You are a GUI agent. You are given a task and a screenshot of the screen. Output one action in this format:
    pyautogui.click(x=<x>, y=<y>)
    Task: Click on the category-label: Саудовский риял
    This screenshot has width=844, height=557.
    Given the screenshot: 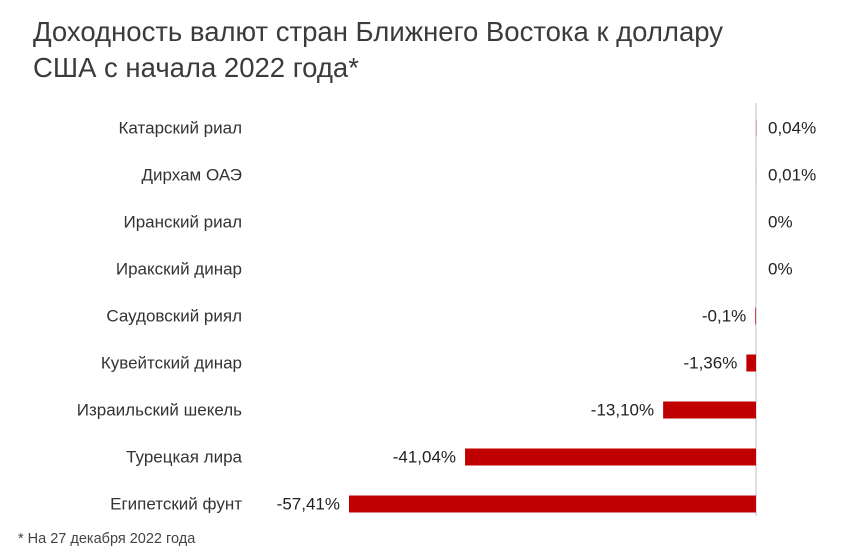 What is the action you would take?
    pyautogui.click(x=174, y=316)
    